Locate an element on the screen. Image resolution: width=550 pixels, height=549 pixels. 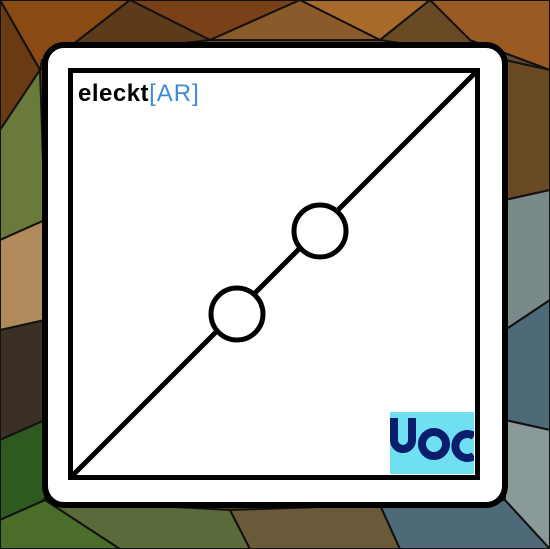
brand-primary-text: eleckt is located at coordinates (114, 93).